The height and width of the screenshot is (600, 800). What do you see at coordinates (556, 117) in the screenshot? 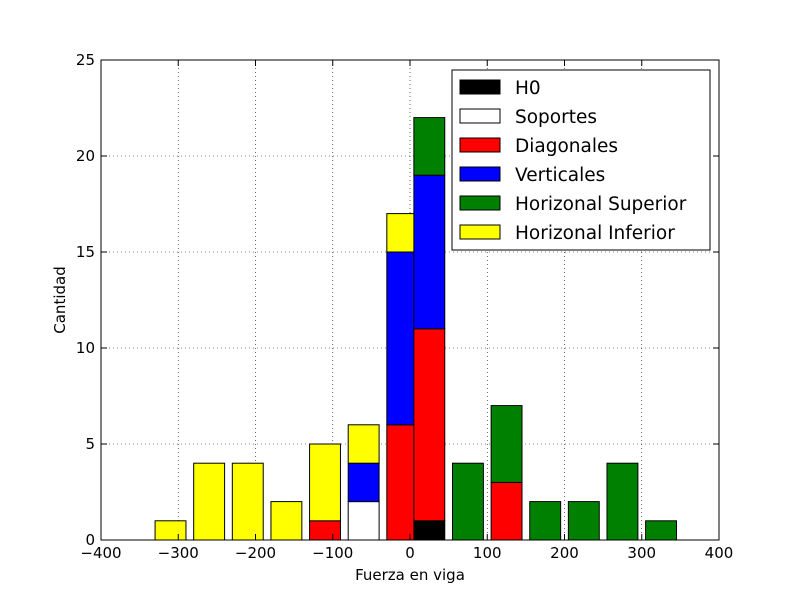
I see `legend-label: Soportes` at bounding box center [556, 117].